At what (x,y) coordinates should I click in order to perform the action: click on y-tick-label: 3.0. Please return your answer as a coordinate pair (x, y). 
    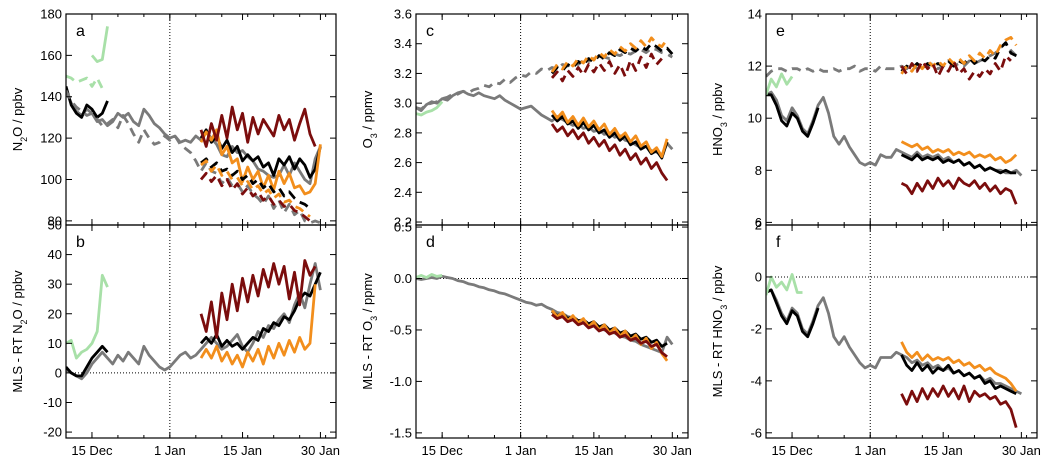
    Looking at the image, I should click on (403, 103).